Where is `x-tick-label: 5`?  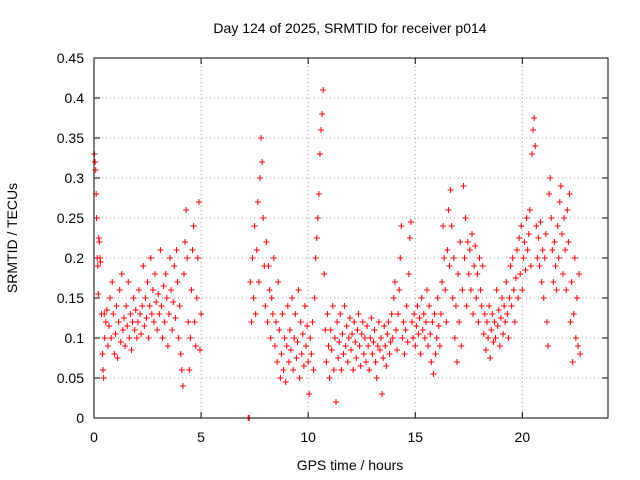 x-tick-label: 5 is located at coordinates (201, 437).